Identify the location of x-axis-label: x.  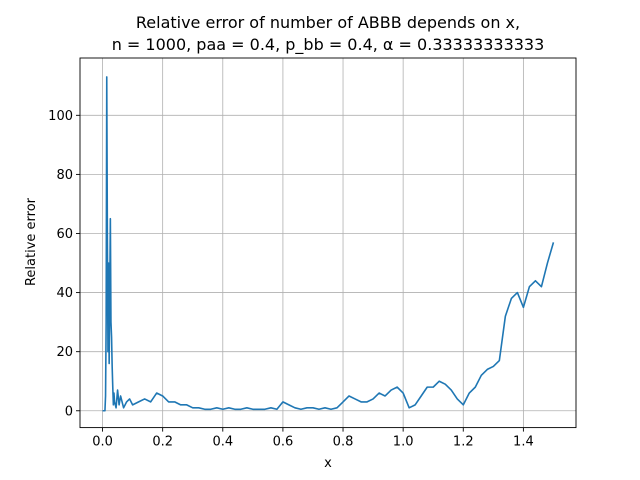
(328, 463).